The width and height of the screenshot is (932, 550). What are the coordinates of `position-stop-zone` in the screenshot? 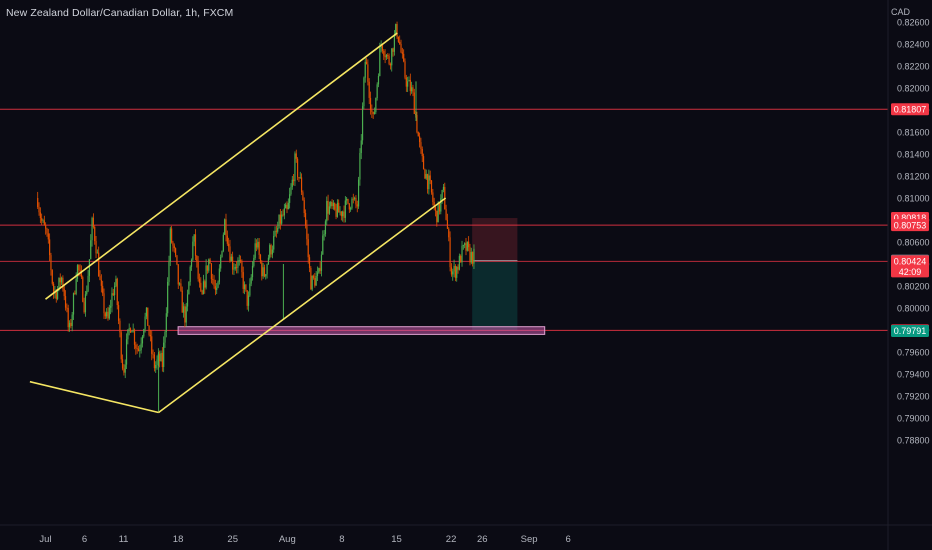 It's located at (495, 239).